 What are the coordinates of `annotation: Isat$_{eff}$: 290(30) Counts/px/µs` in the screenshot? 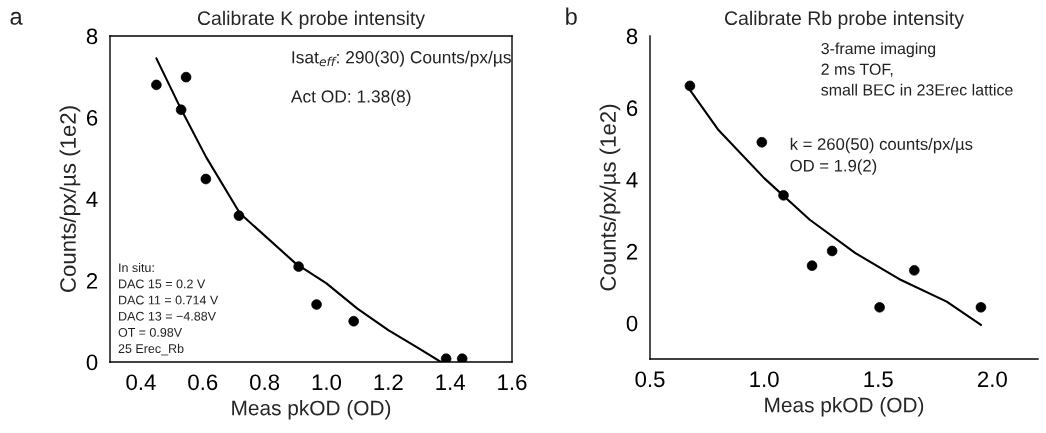 It's located at (401, 58).